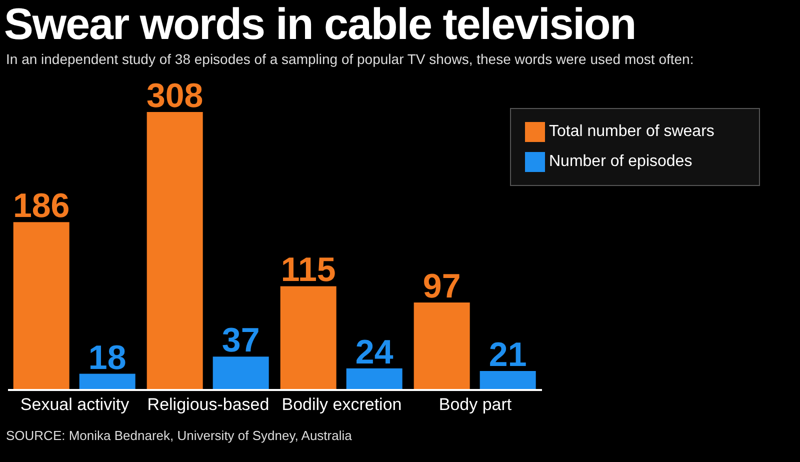 The width and height of the screenshot is (800, 462). Describe the element at coordinates (342, 404) in the screenshot. I see `x-tick-label: Bodily excretion` at that location.